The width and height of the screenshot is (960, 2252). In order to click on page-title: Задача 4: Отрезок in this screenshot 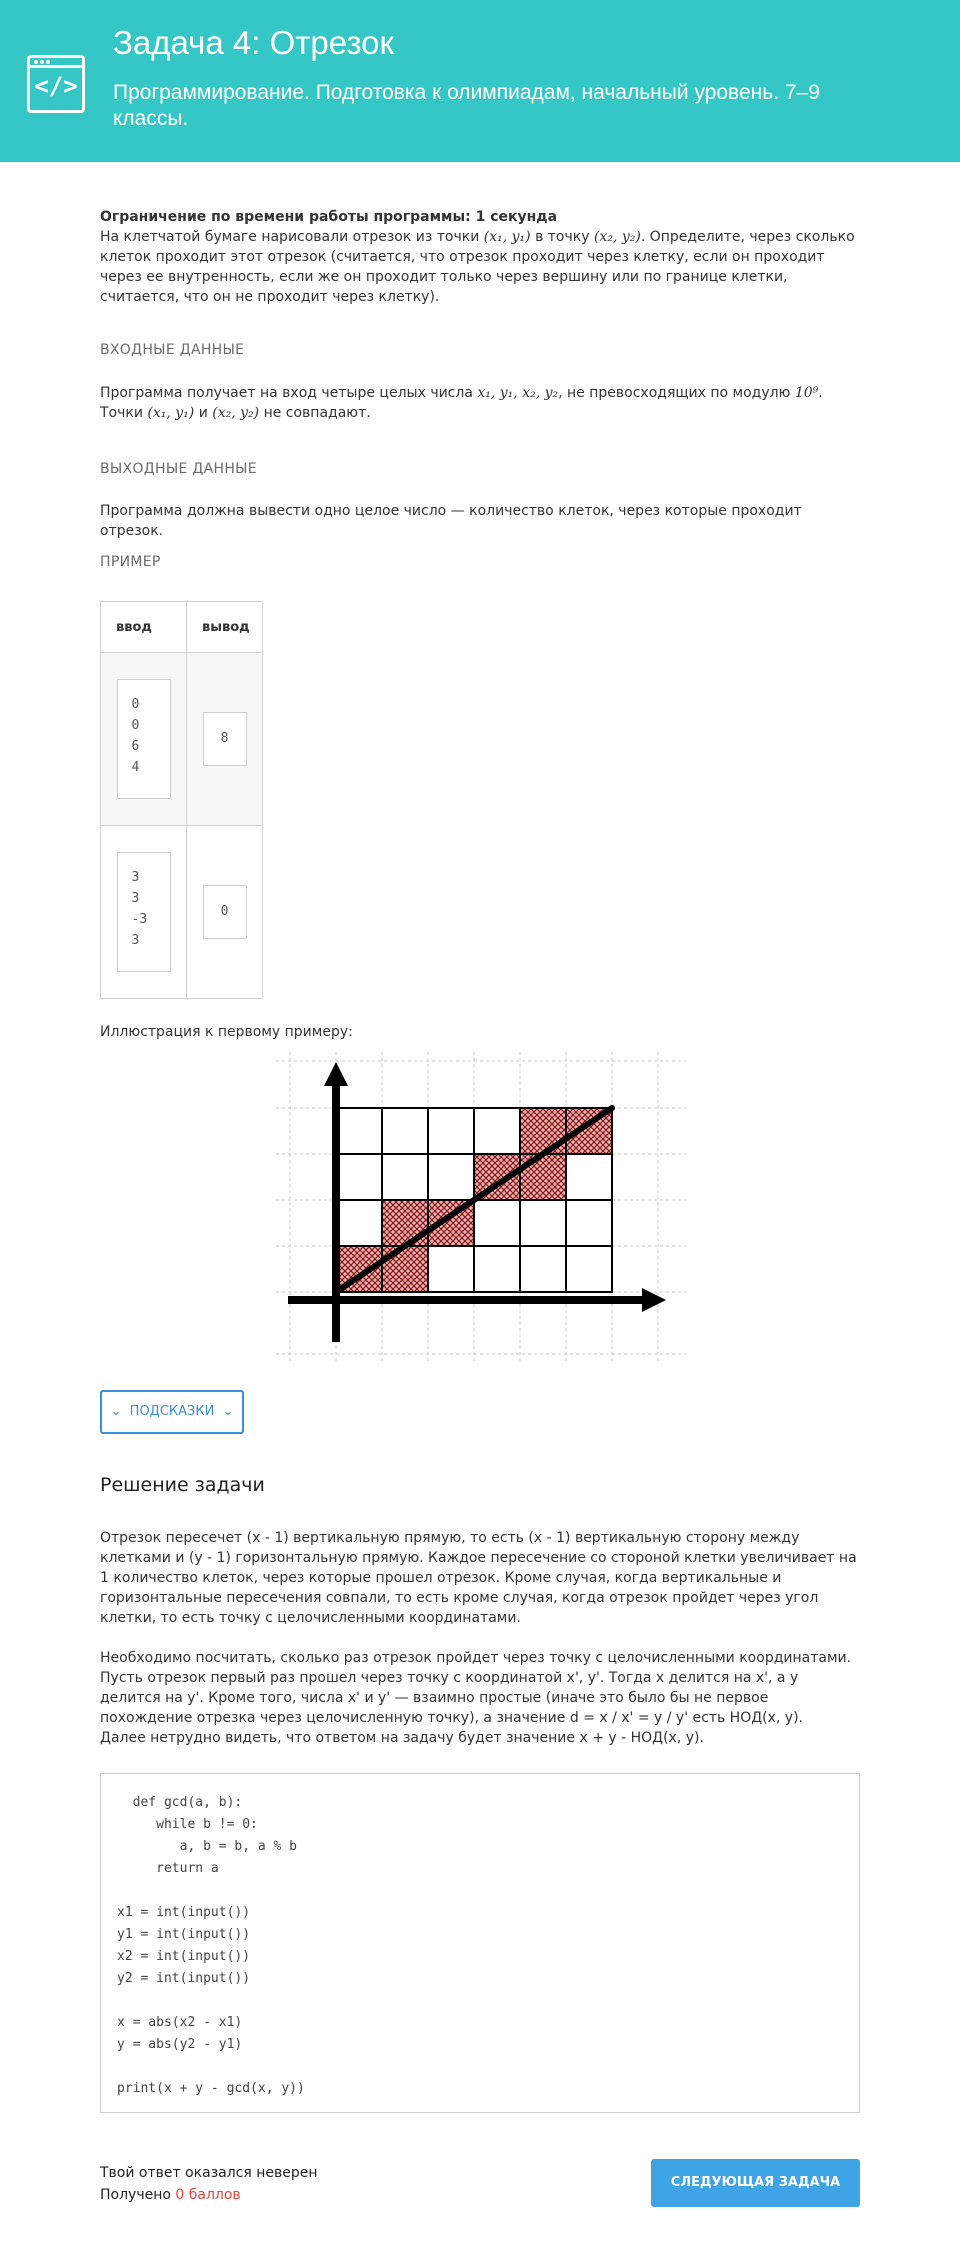, I will do `click(253, 42)`.